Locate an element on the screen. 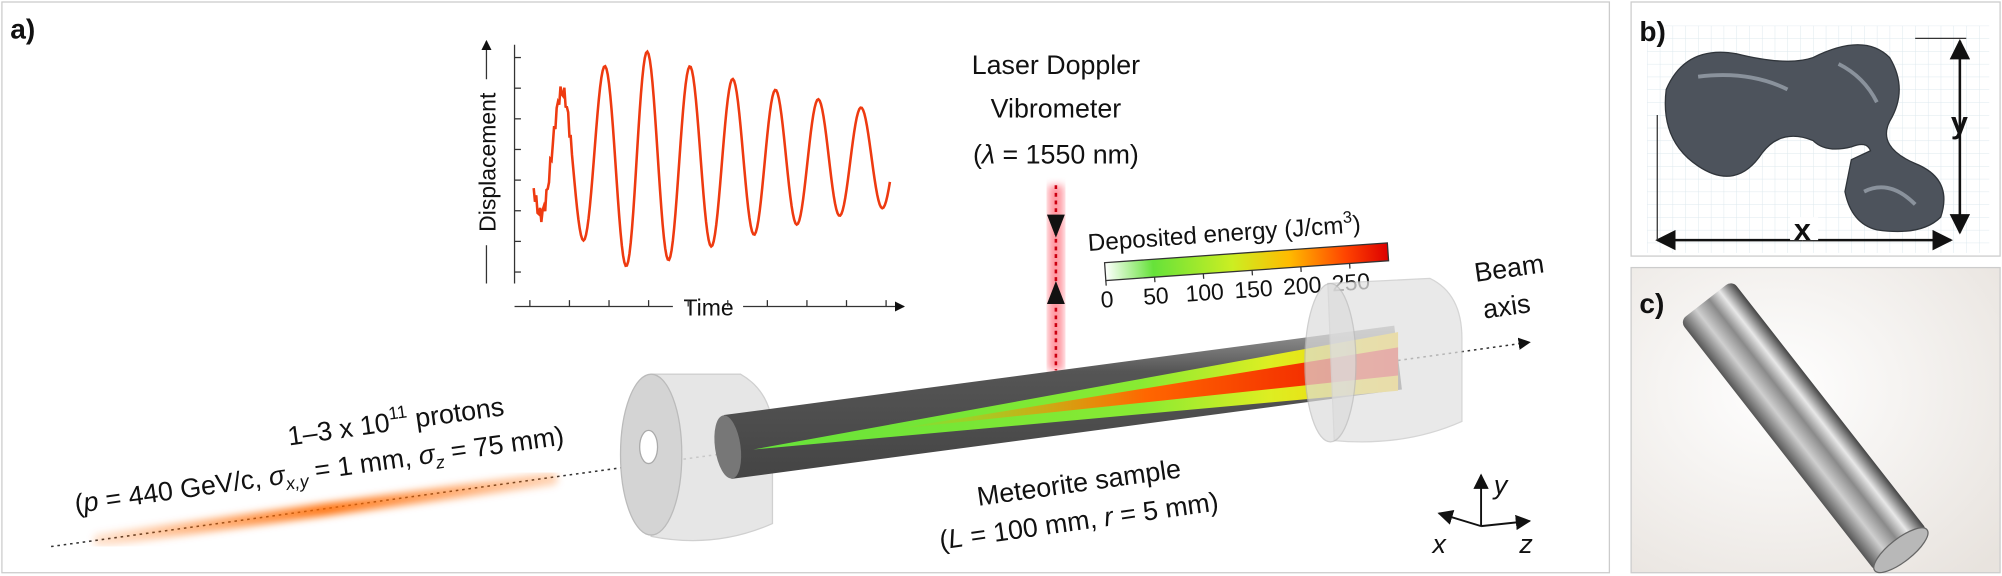 Image resolution: width=2002 pixels, height=576 pixels. inset-ticks is located at coordinates (700, 181).